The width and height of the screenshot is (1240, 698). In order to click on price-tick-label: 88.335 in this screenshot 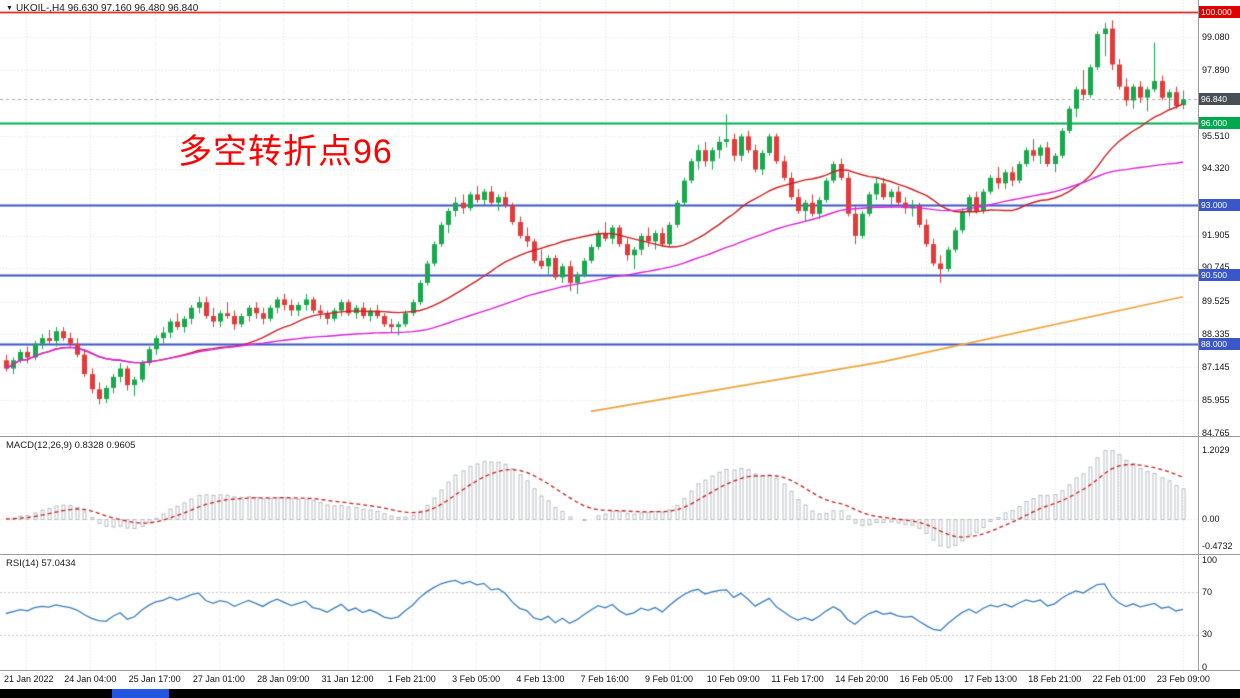, I will do `click(1216, 333)`.